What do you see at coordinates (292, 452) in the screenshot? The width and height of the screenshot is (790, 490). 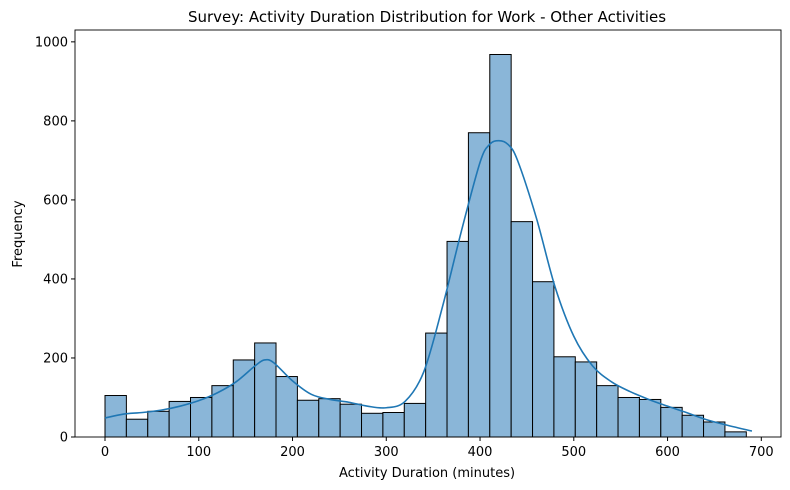 I see `x-tick-label: 200` at bounding box center [292, 452].